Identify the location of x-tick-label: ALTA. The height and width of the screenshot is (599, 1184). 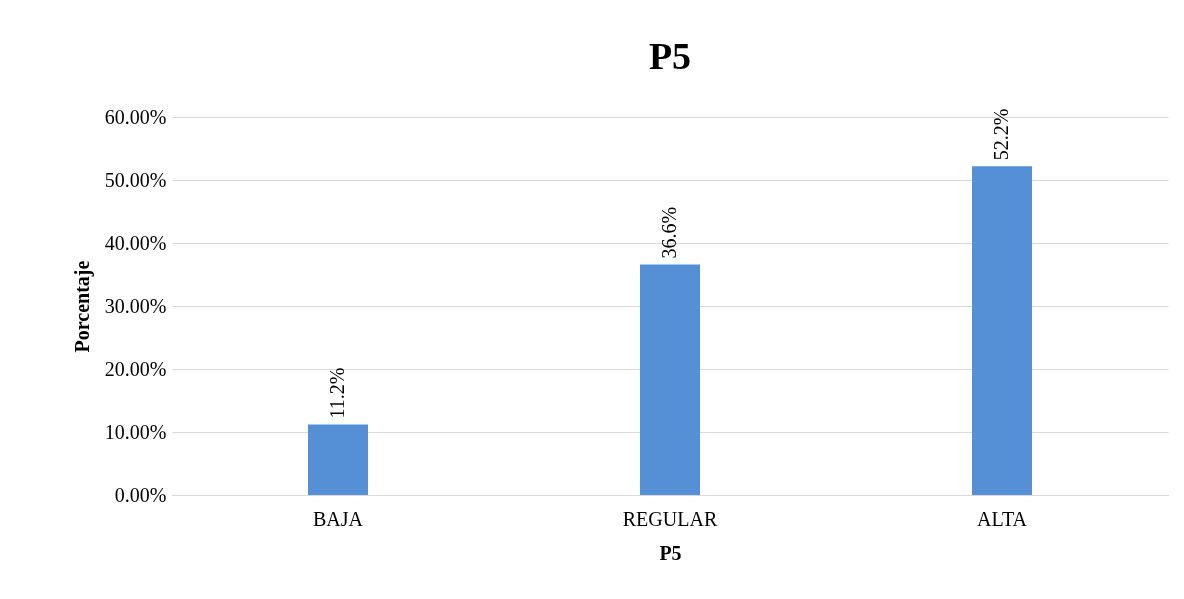
(1002, 518).